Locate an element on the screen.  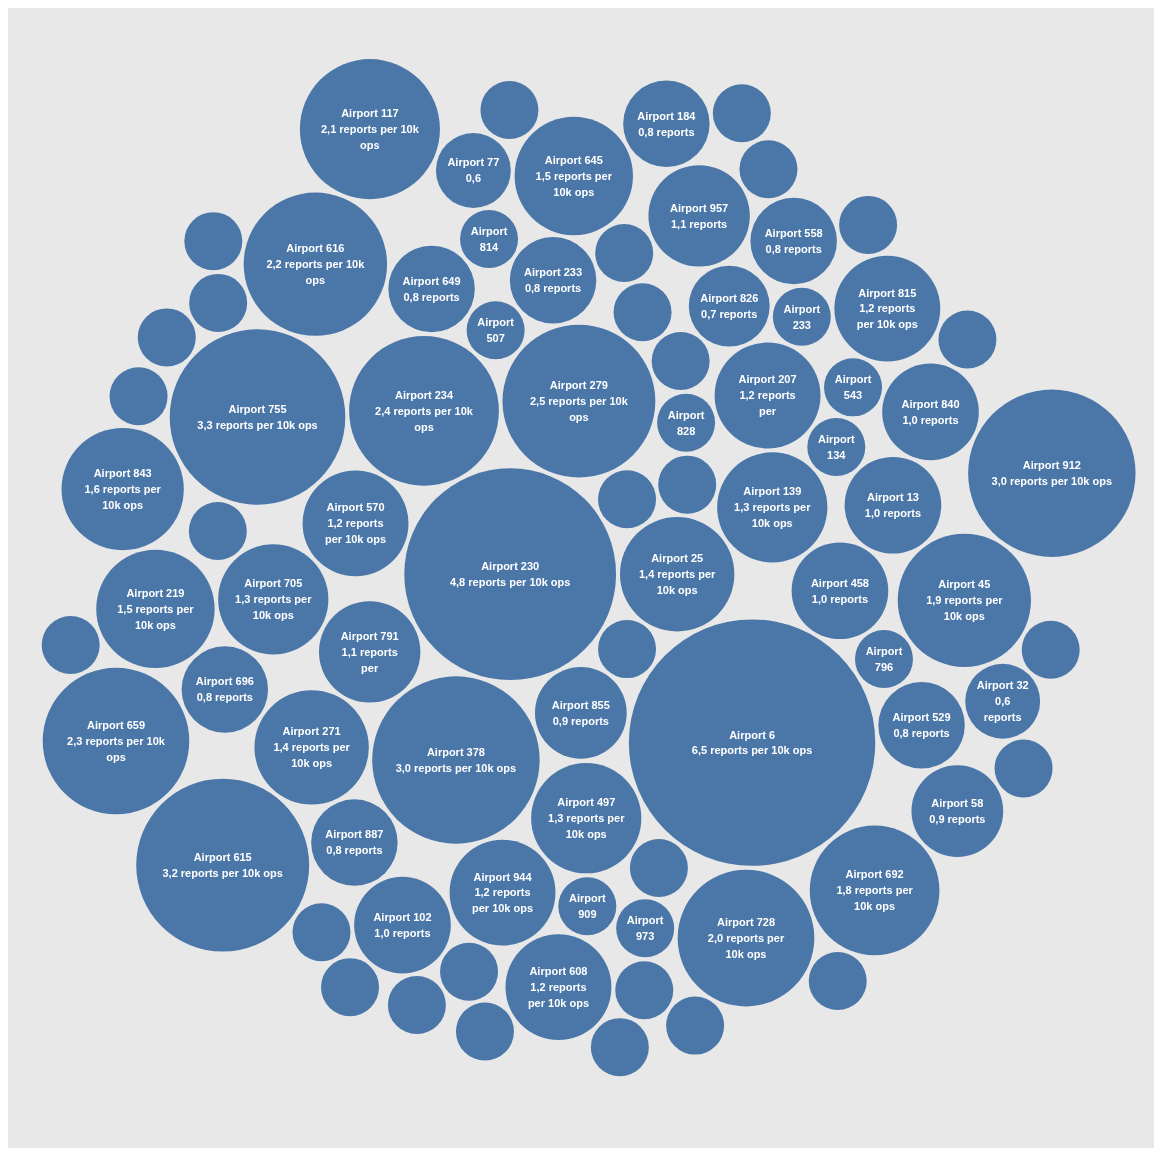
data-label: 1,1 reports is located at coordinates (699, 223).